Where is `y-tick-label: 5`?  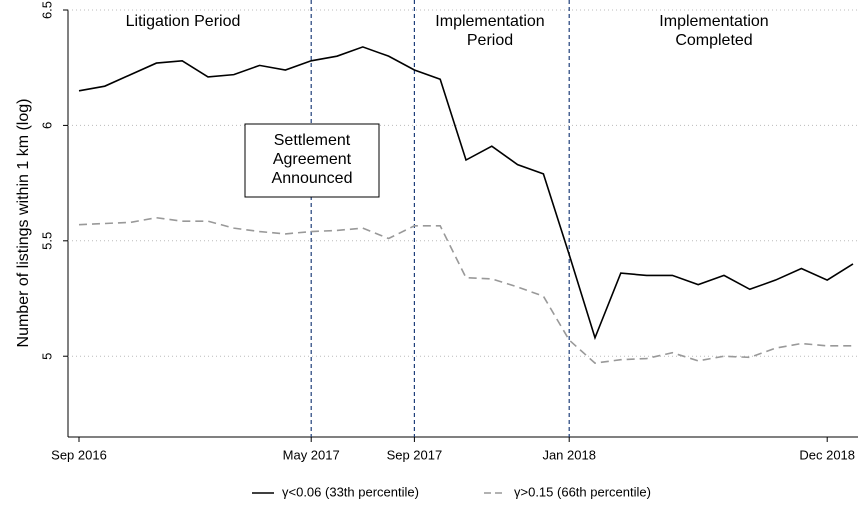 y-tick-label: 5 is located at coordinates (46, 356).